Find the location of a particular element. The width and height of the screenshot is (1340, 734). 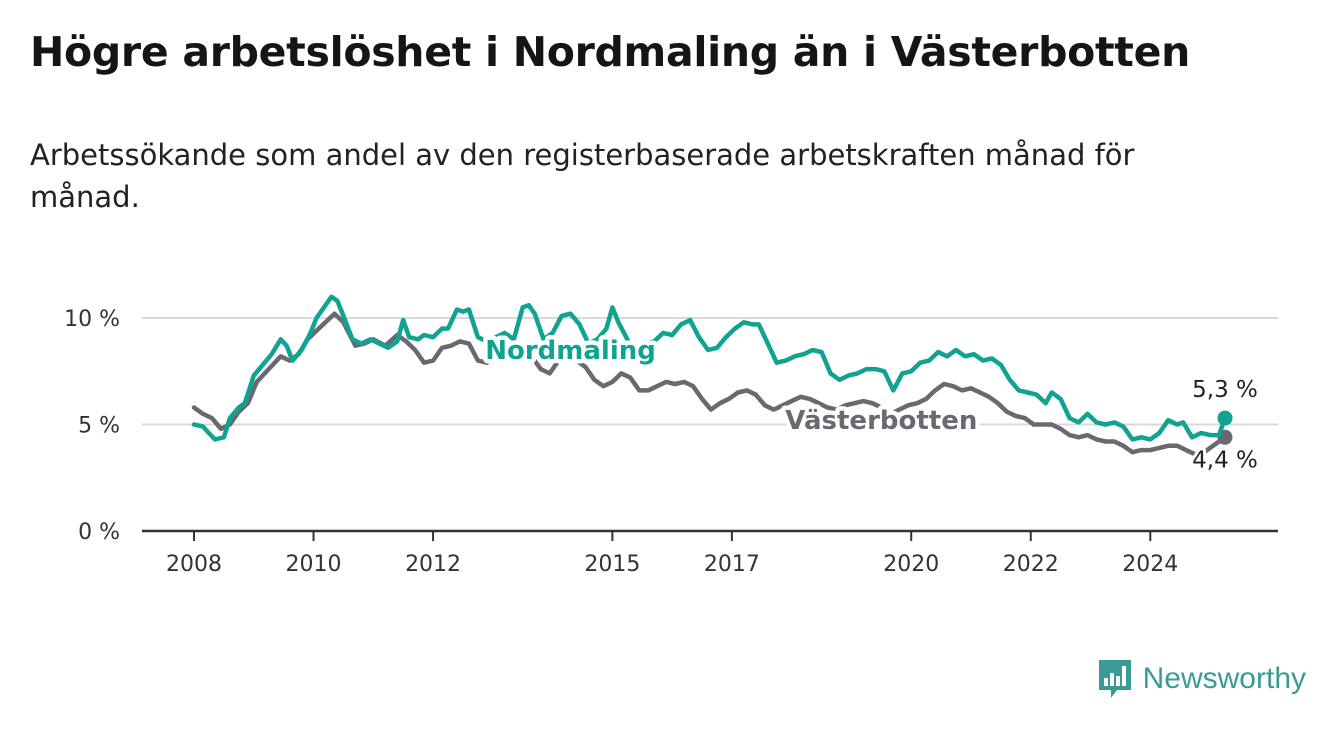

end-value-label: 4,4 % is located at coordinates (1225, 460).